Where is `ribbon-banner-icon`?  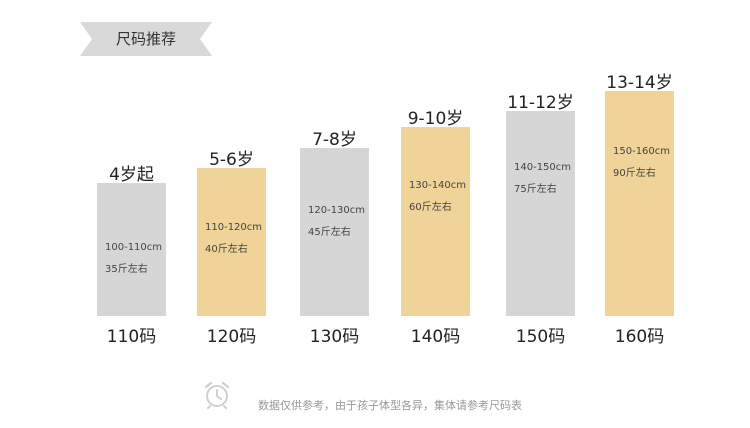 ribbon-banner-icon is located at coordinates (146, 39).